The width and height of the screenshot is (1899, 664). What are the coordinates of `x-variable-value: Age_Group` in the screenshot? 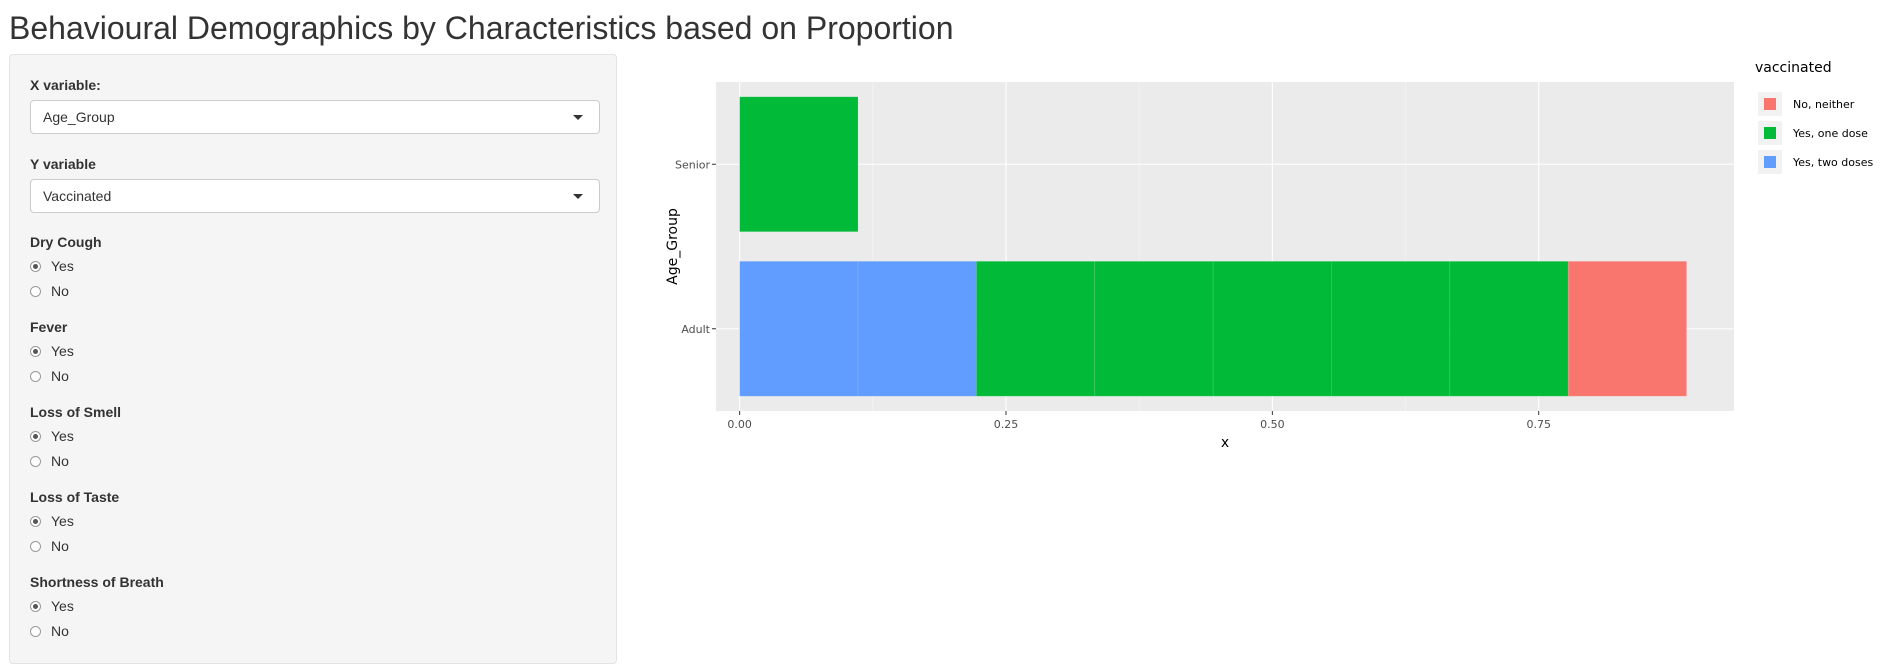 It's located at (79, 117).